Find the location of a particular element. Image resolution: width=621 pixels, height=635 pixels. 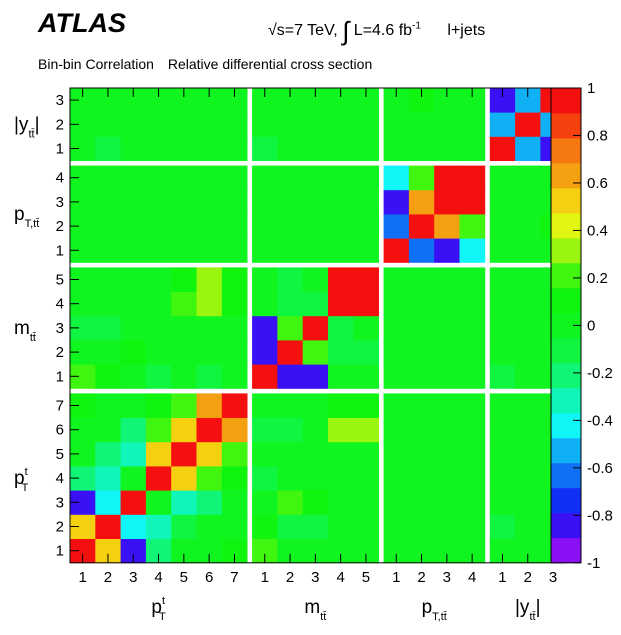

x-tick-label: 4 is located at coordinates (340, 577).